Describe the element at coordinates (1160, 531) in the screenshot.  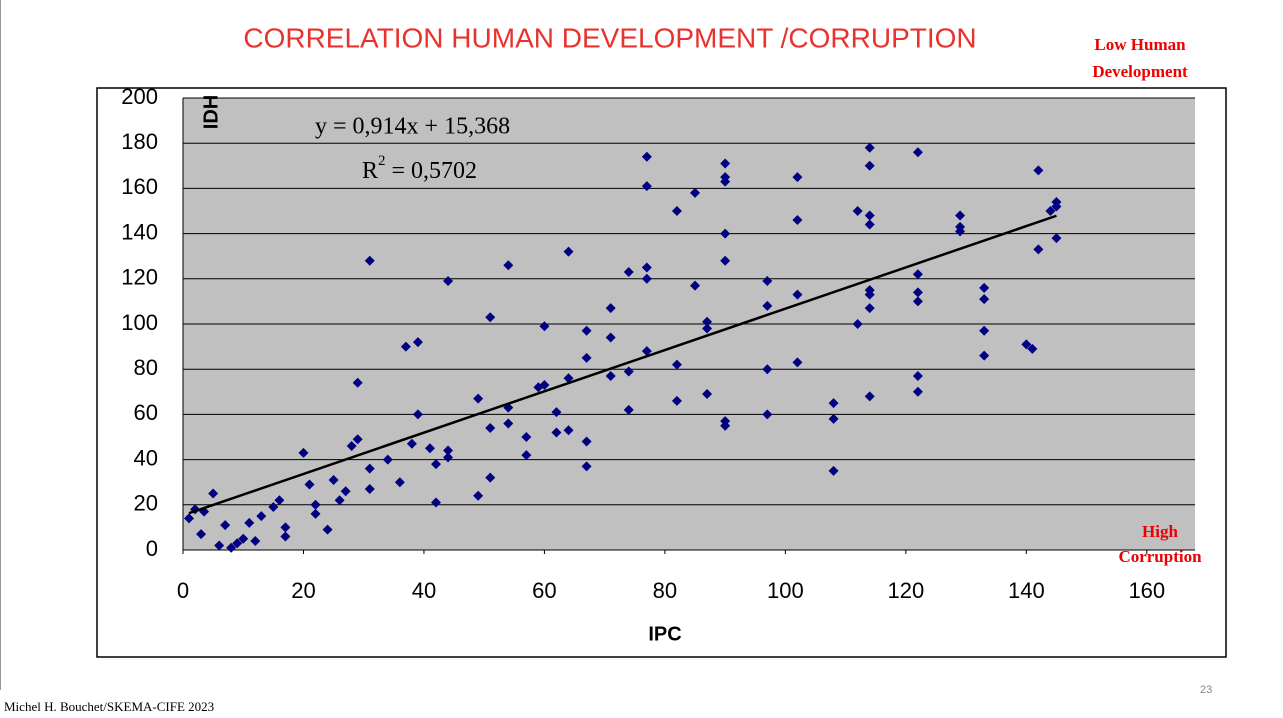
I see `corner-label: High` at that location.